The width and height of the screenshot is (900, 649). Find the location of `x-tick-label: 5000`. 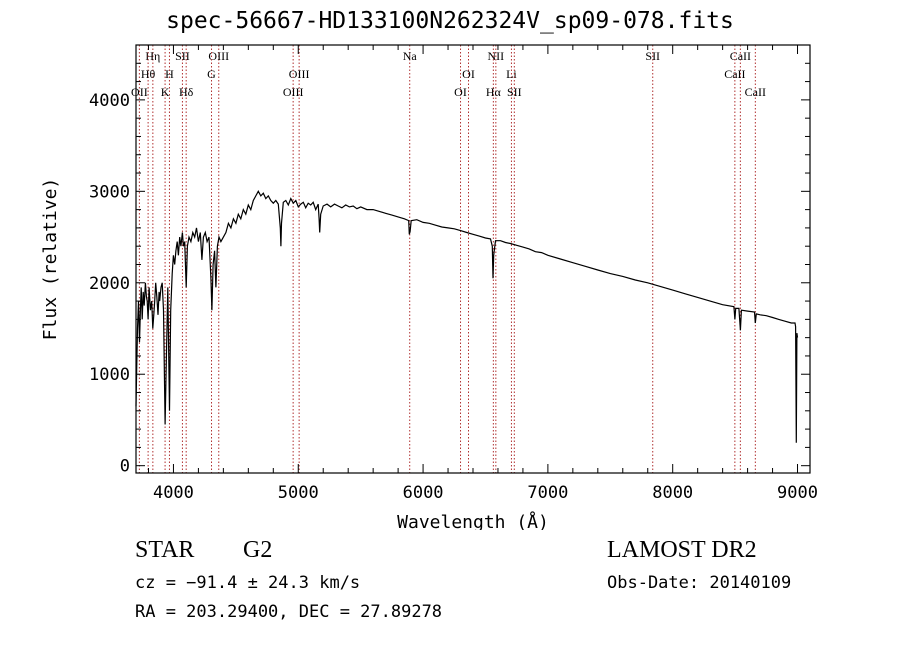

x-tick-label: 5000 is located at coordinates (298, 493).